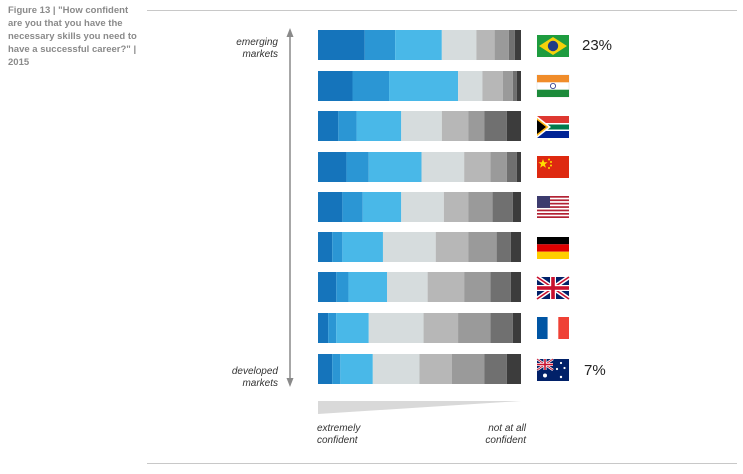 The image size is (743, 474). What do you see at coordinates (553, 288) in the screenshot?
I see `flag-uk-icon` at bounding box center [553, 288].